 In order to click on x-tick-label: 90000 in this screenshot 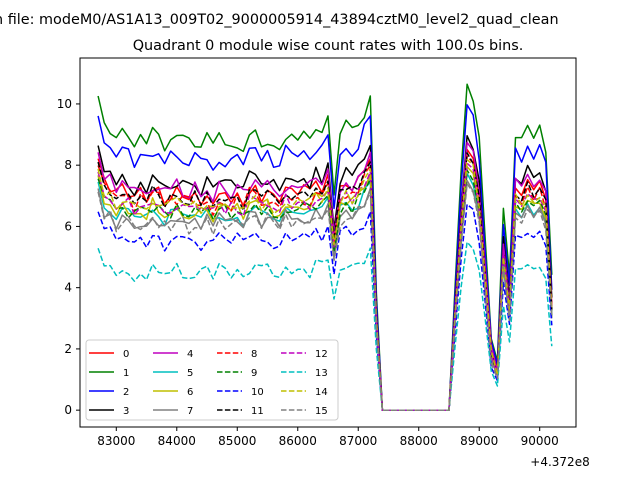, I will do `click(540, 441)`.